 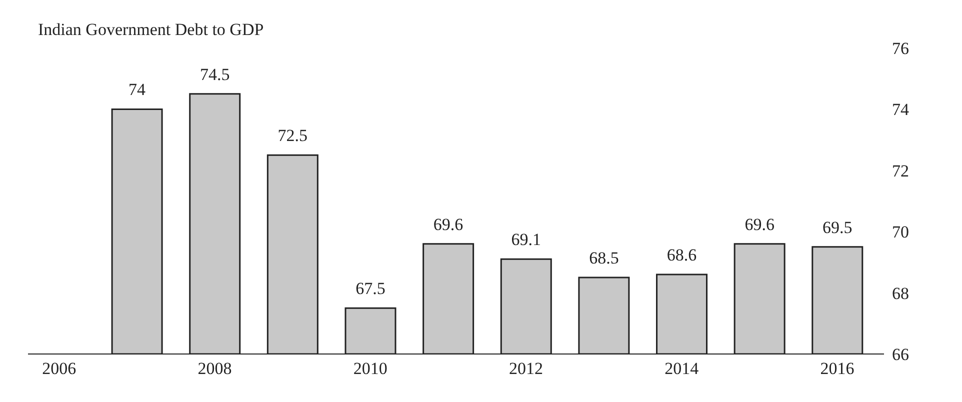 I want to click on y-tick-label: 70, so click(x=900, y=232).